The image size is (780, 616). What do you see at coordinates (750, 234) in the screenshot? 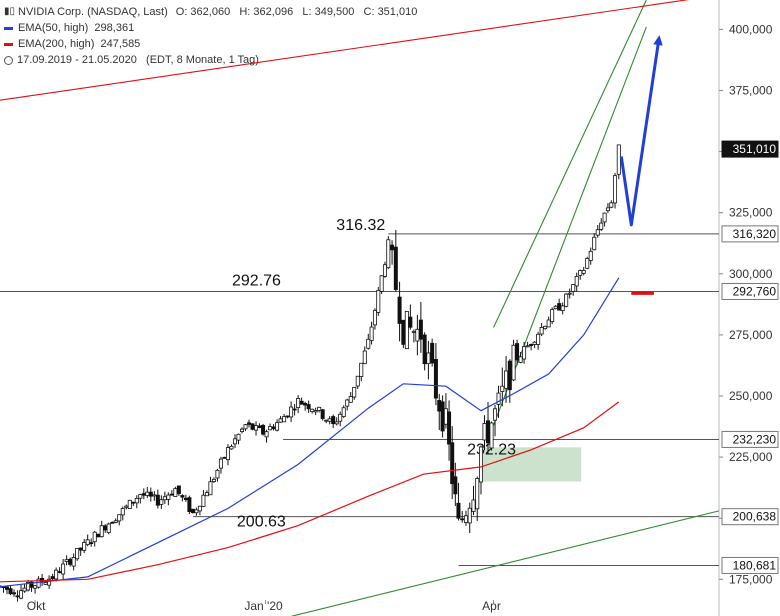
I see `level-price-box-0-bg` at bounding box center [750, 234].